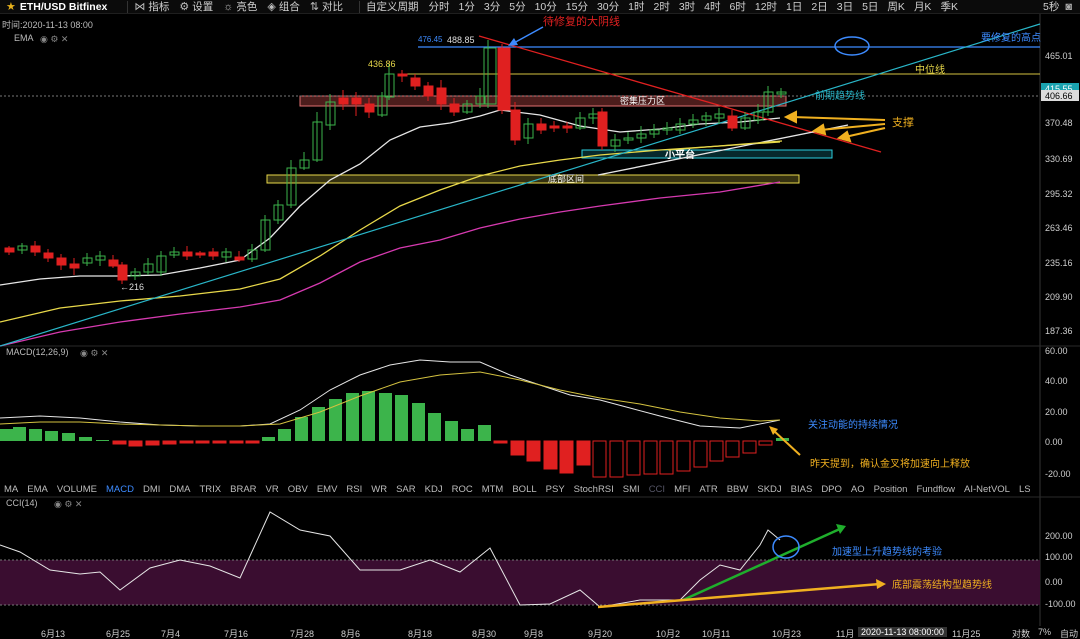  I want to click on gear-icon: ⚙, so click(184, 7).